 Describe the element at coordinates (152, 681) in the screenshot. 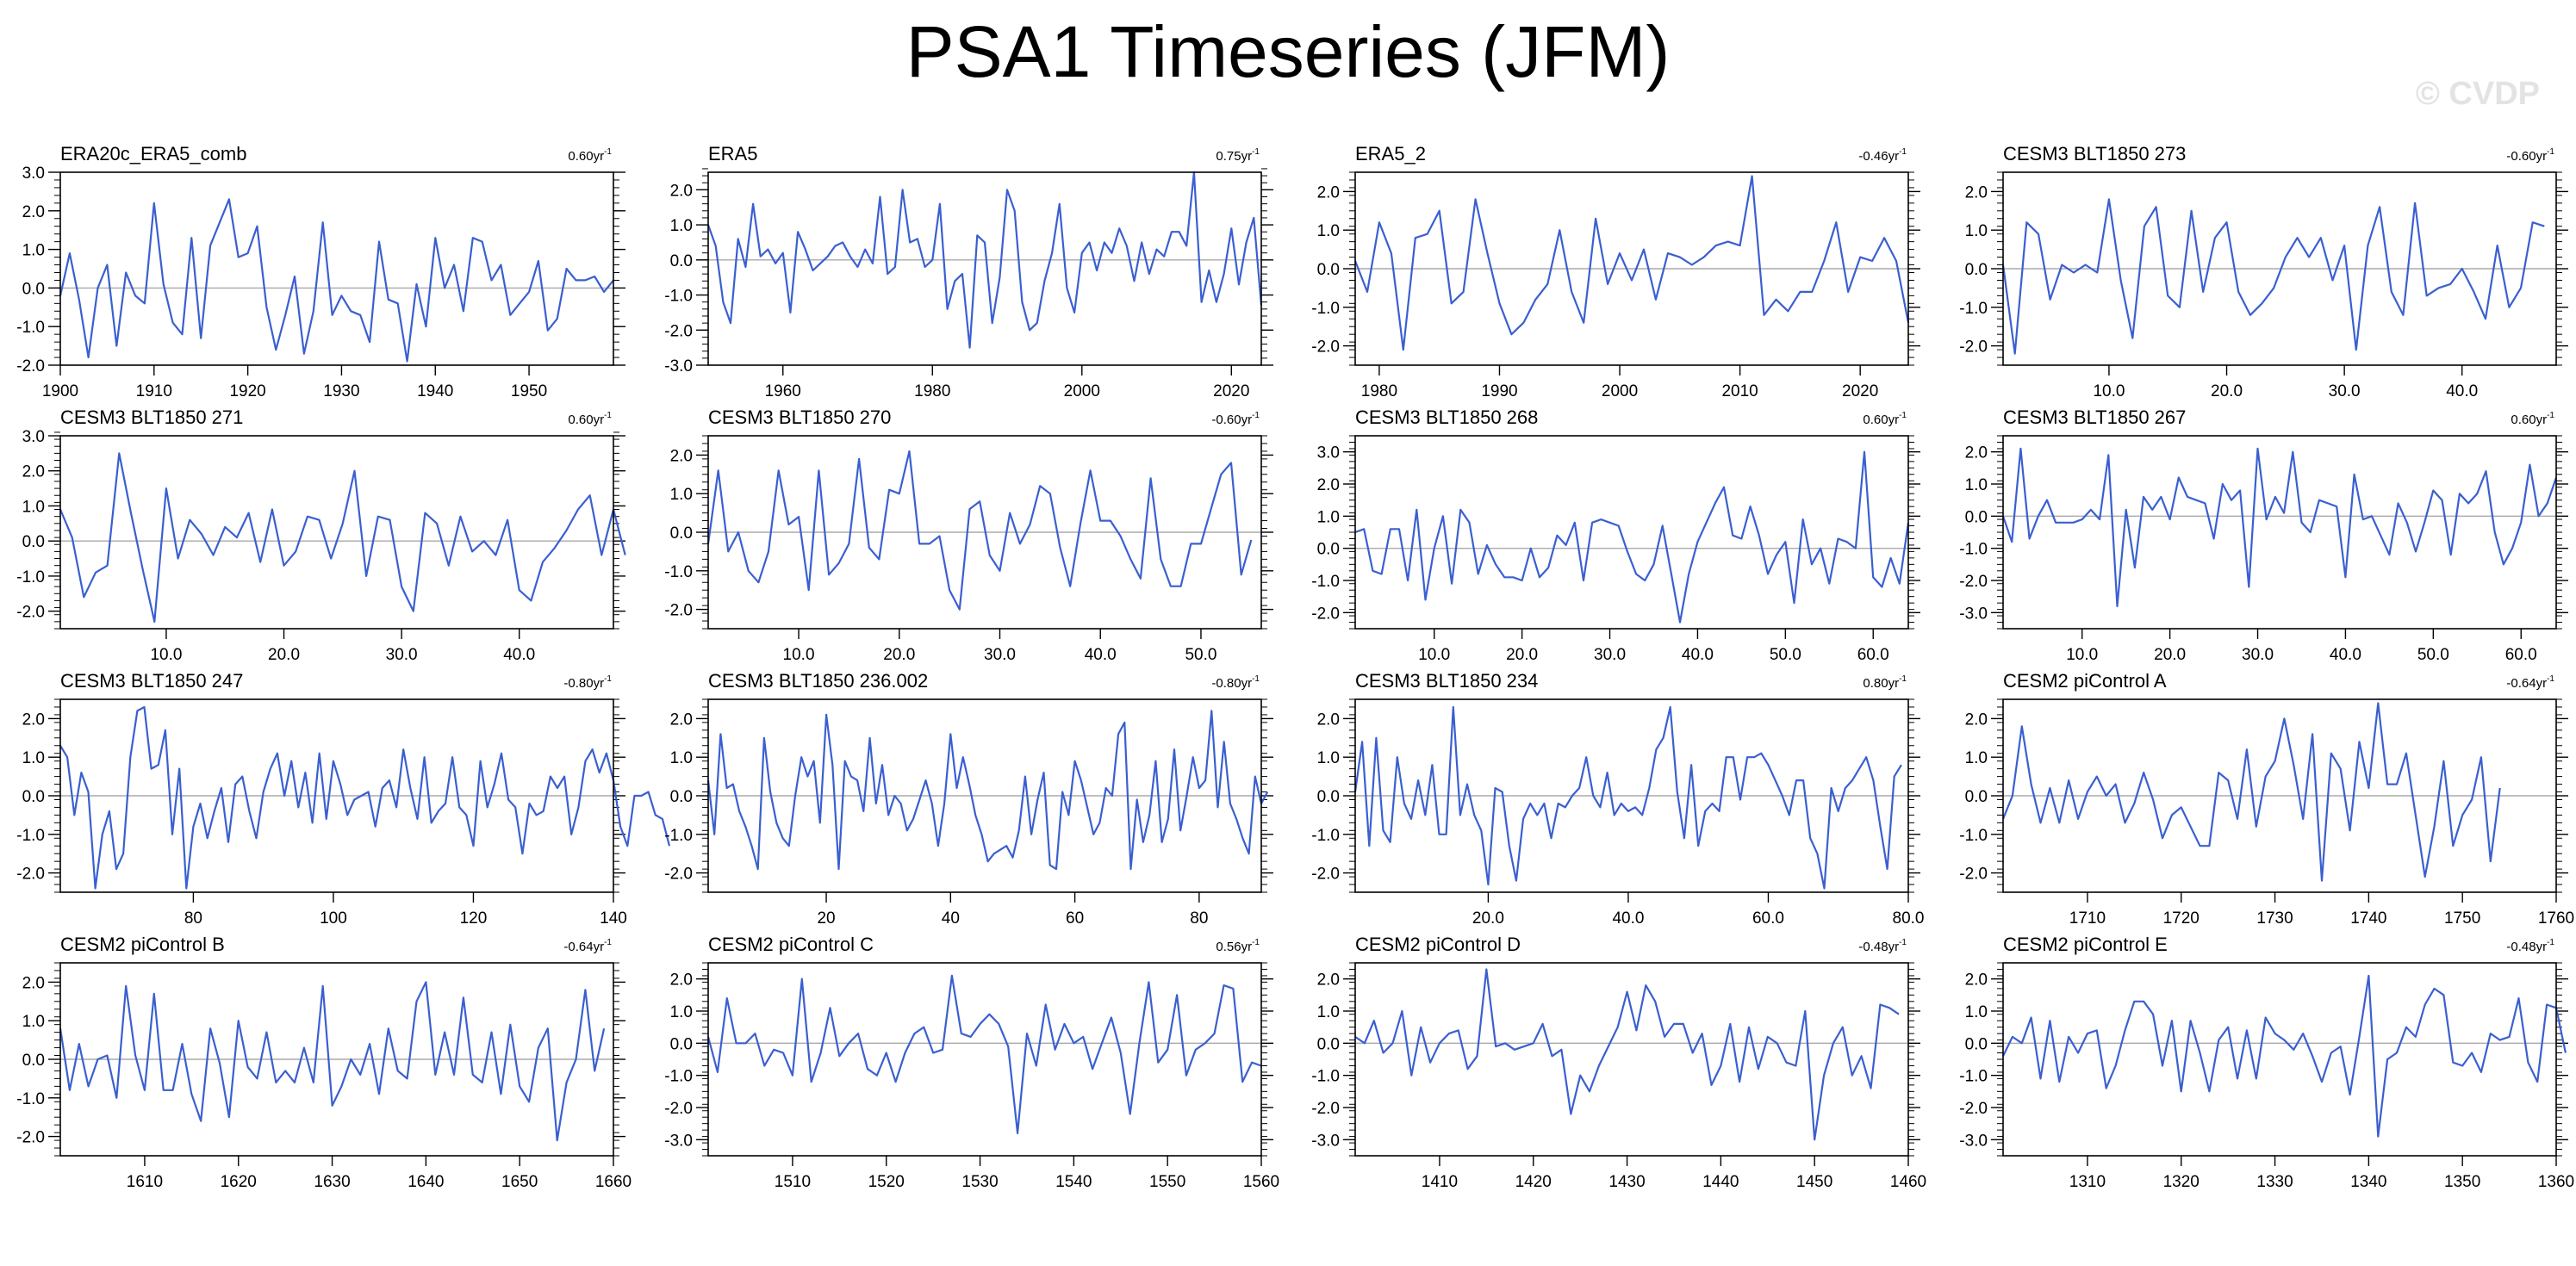

I see `panel-title: CESM3 BLT1850 247` at that location.